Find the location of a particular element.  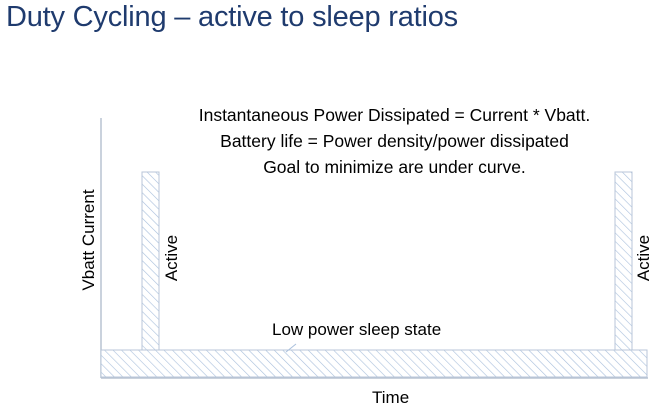

active-left-label: Active is located at coordinates (171, 258).